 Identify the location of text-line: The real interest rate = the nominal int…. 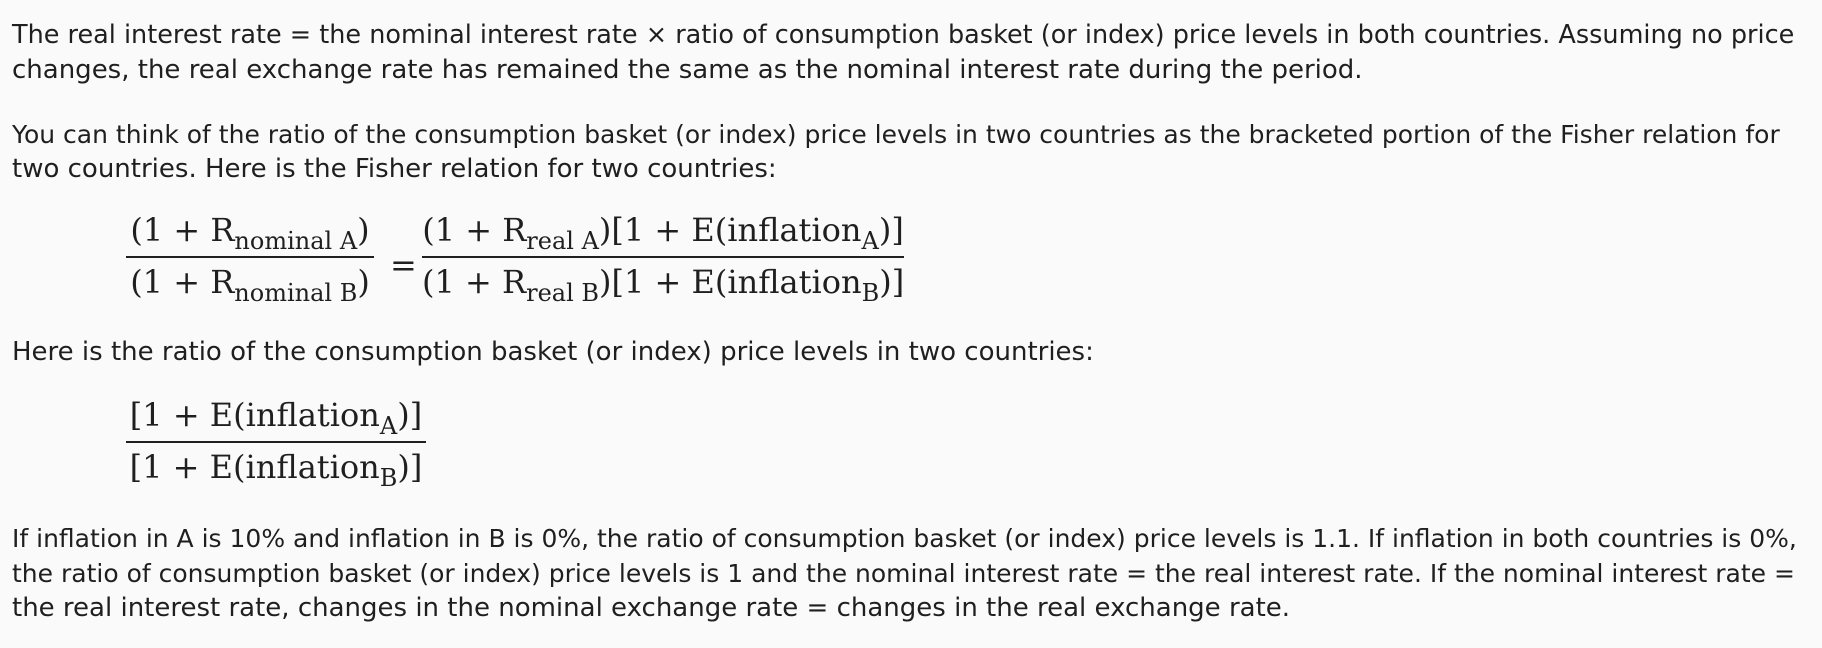
(903, 35).